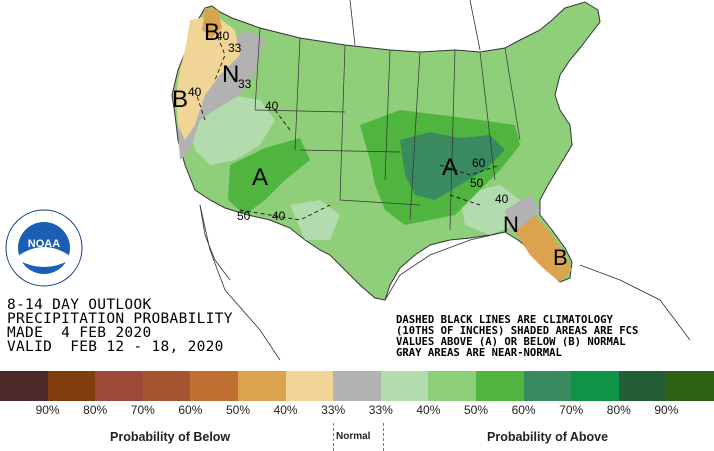 The height and width of the screenshot is (451, 714). What do you see at coordinates (44, 244) in the screenshot?
I see `noaa-logo-text: NOAA` at bounding box center [44, 244].